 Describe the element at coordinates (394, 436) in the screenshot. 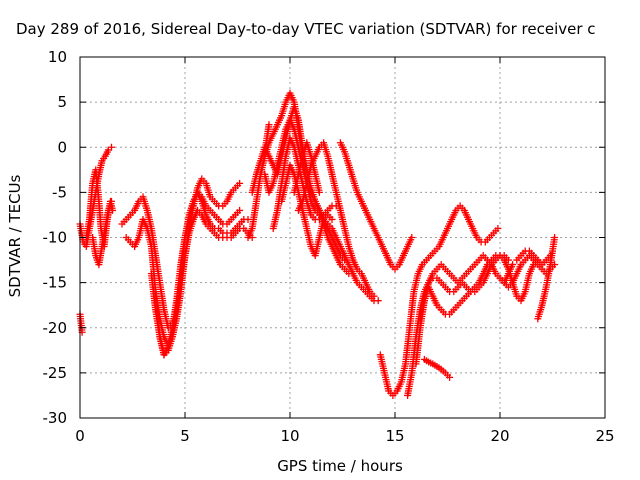

I see `x-tick-label: 15` at that location.